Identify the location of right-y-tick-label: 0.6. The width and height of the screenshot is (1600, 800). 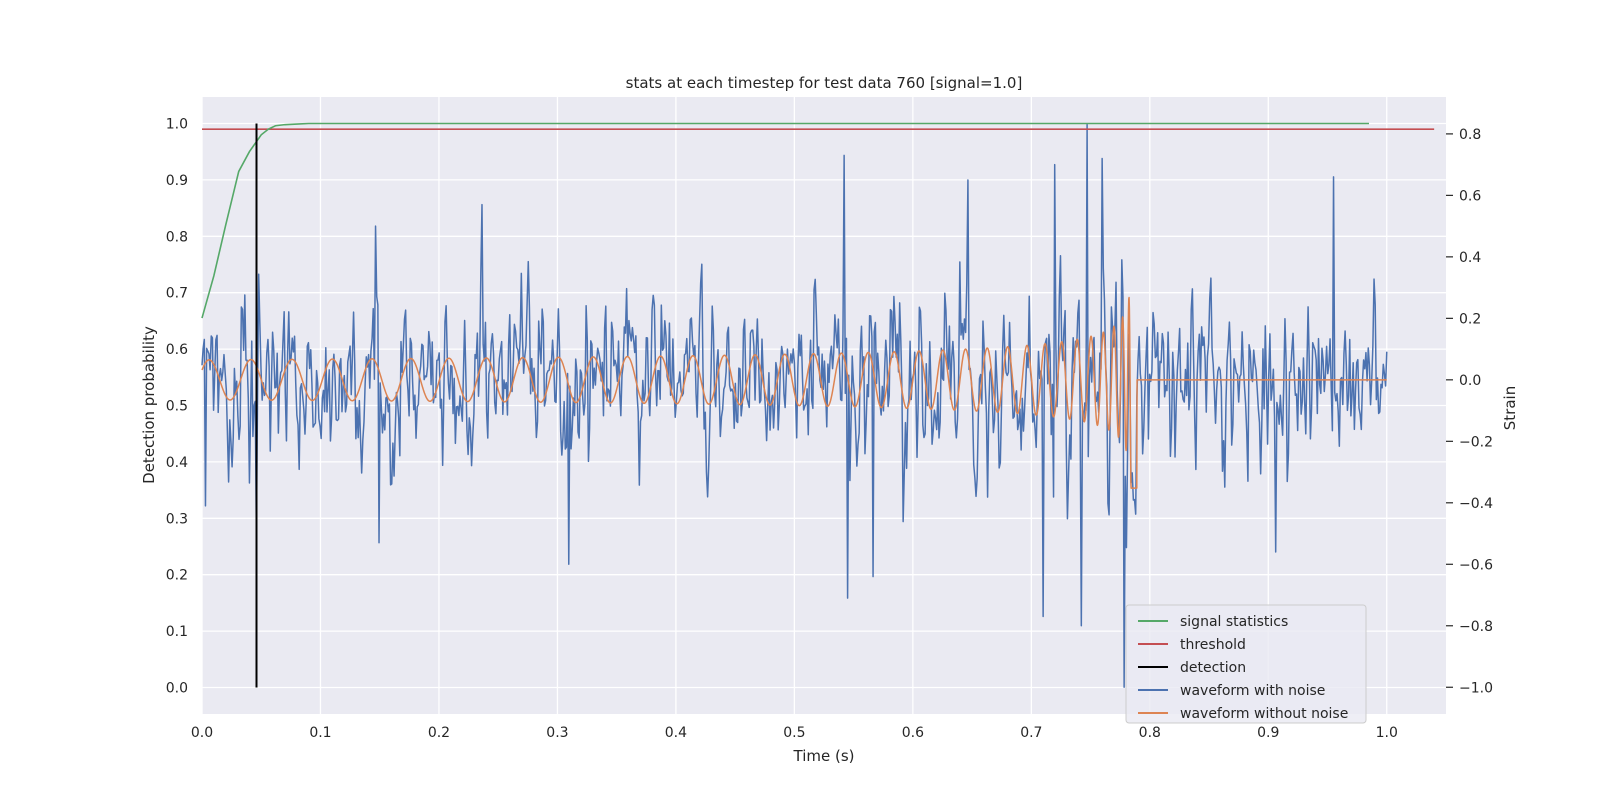
(1470, 196).